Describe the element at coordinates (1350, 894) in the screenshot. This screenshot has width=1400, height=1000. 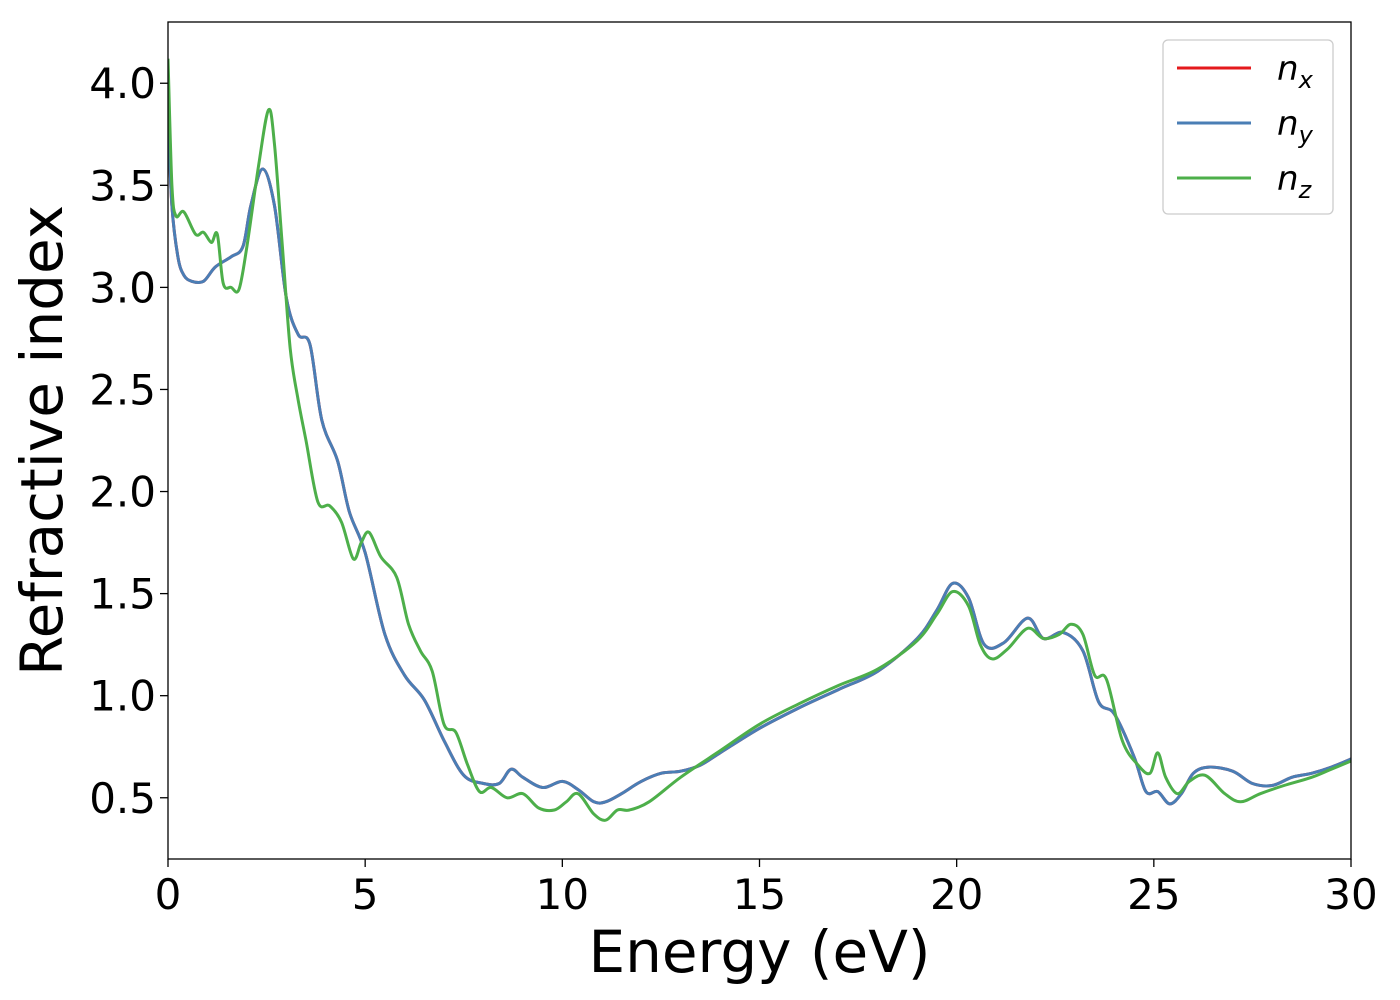
I see `x-tick-label: 30` at that location.